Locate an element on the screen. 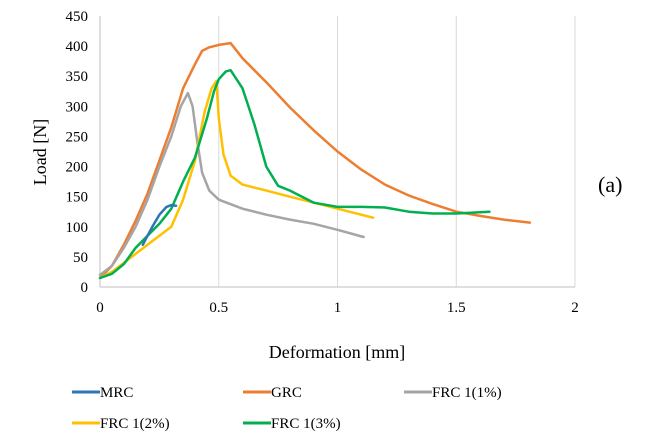 Image resolution: width=645 pixels, height=440 pixels. legend-label: FRC 1(1%) is located at coordinates (467, 393).